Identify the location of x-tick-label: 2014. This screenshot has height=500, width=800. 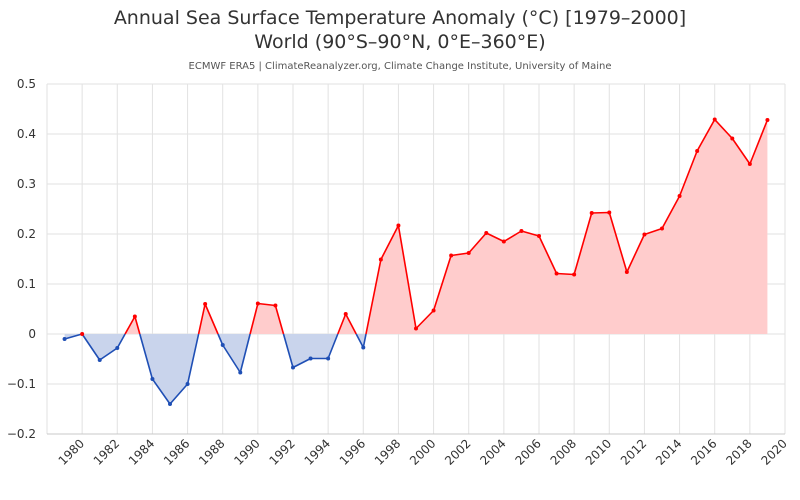
(668, 451).